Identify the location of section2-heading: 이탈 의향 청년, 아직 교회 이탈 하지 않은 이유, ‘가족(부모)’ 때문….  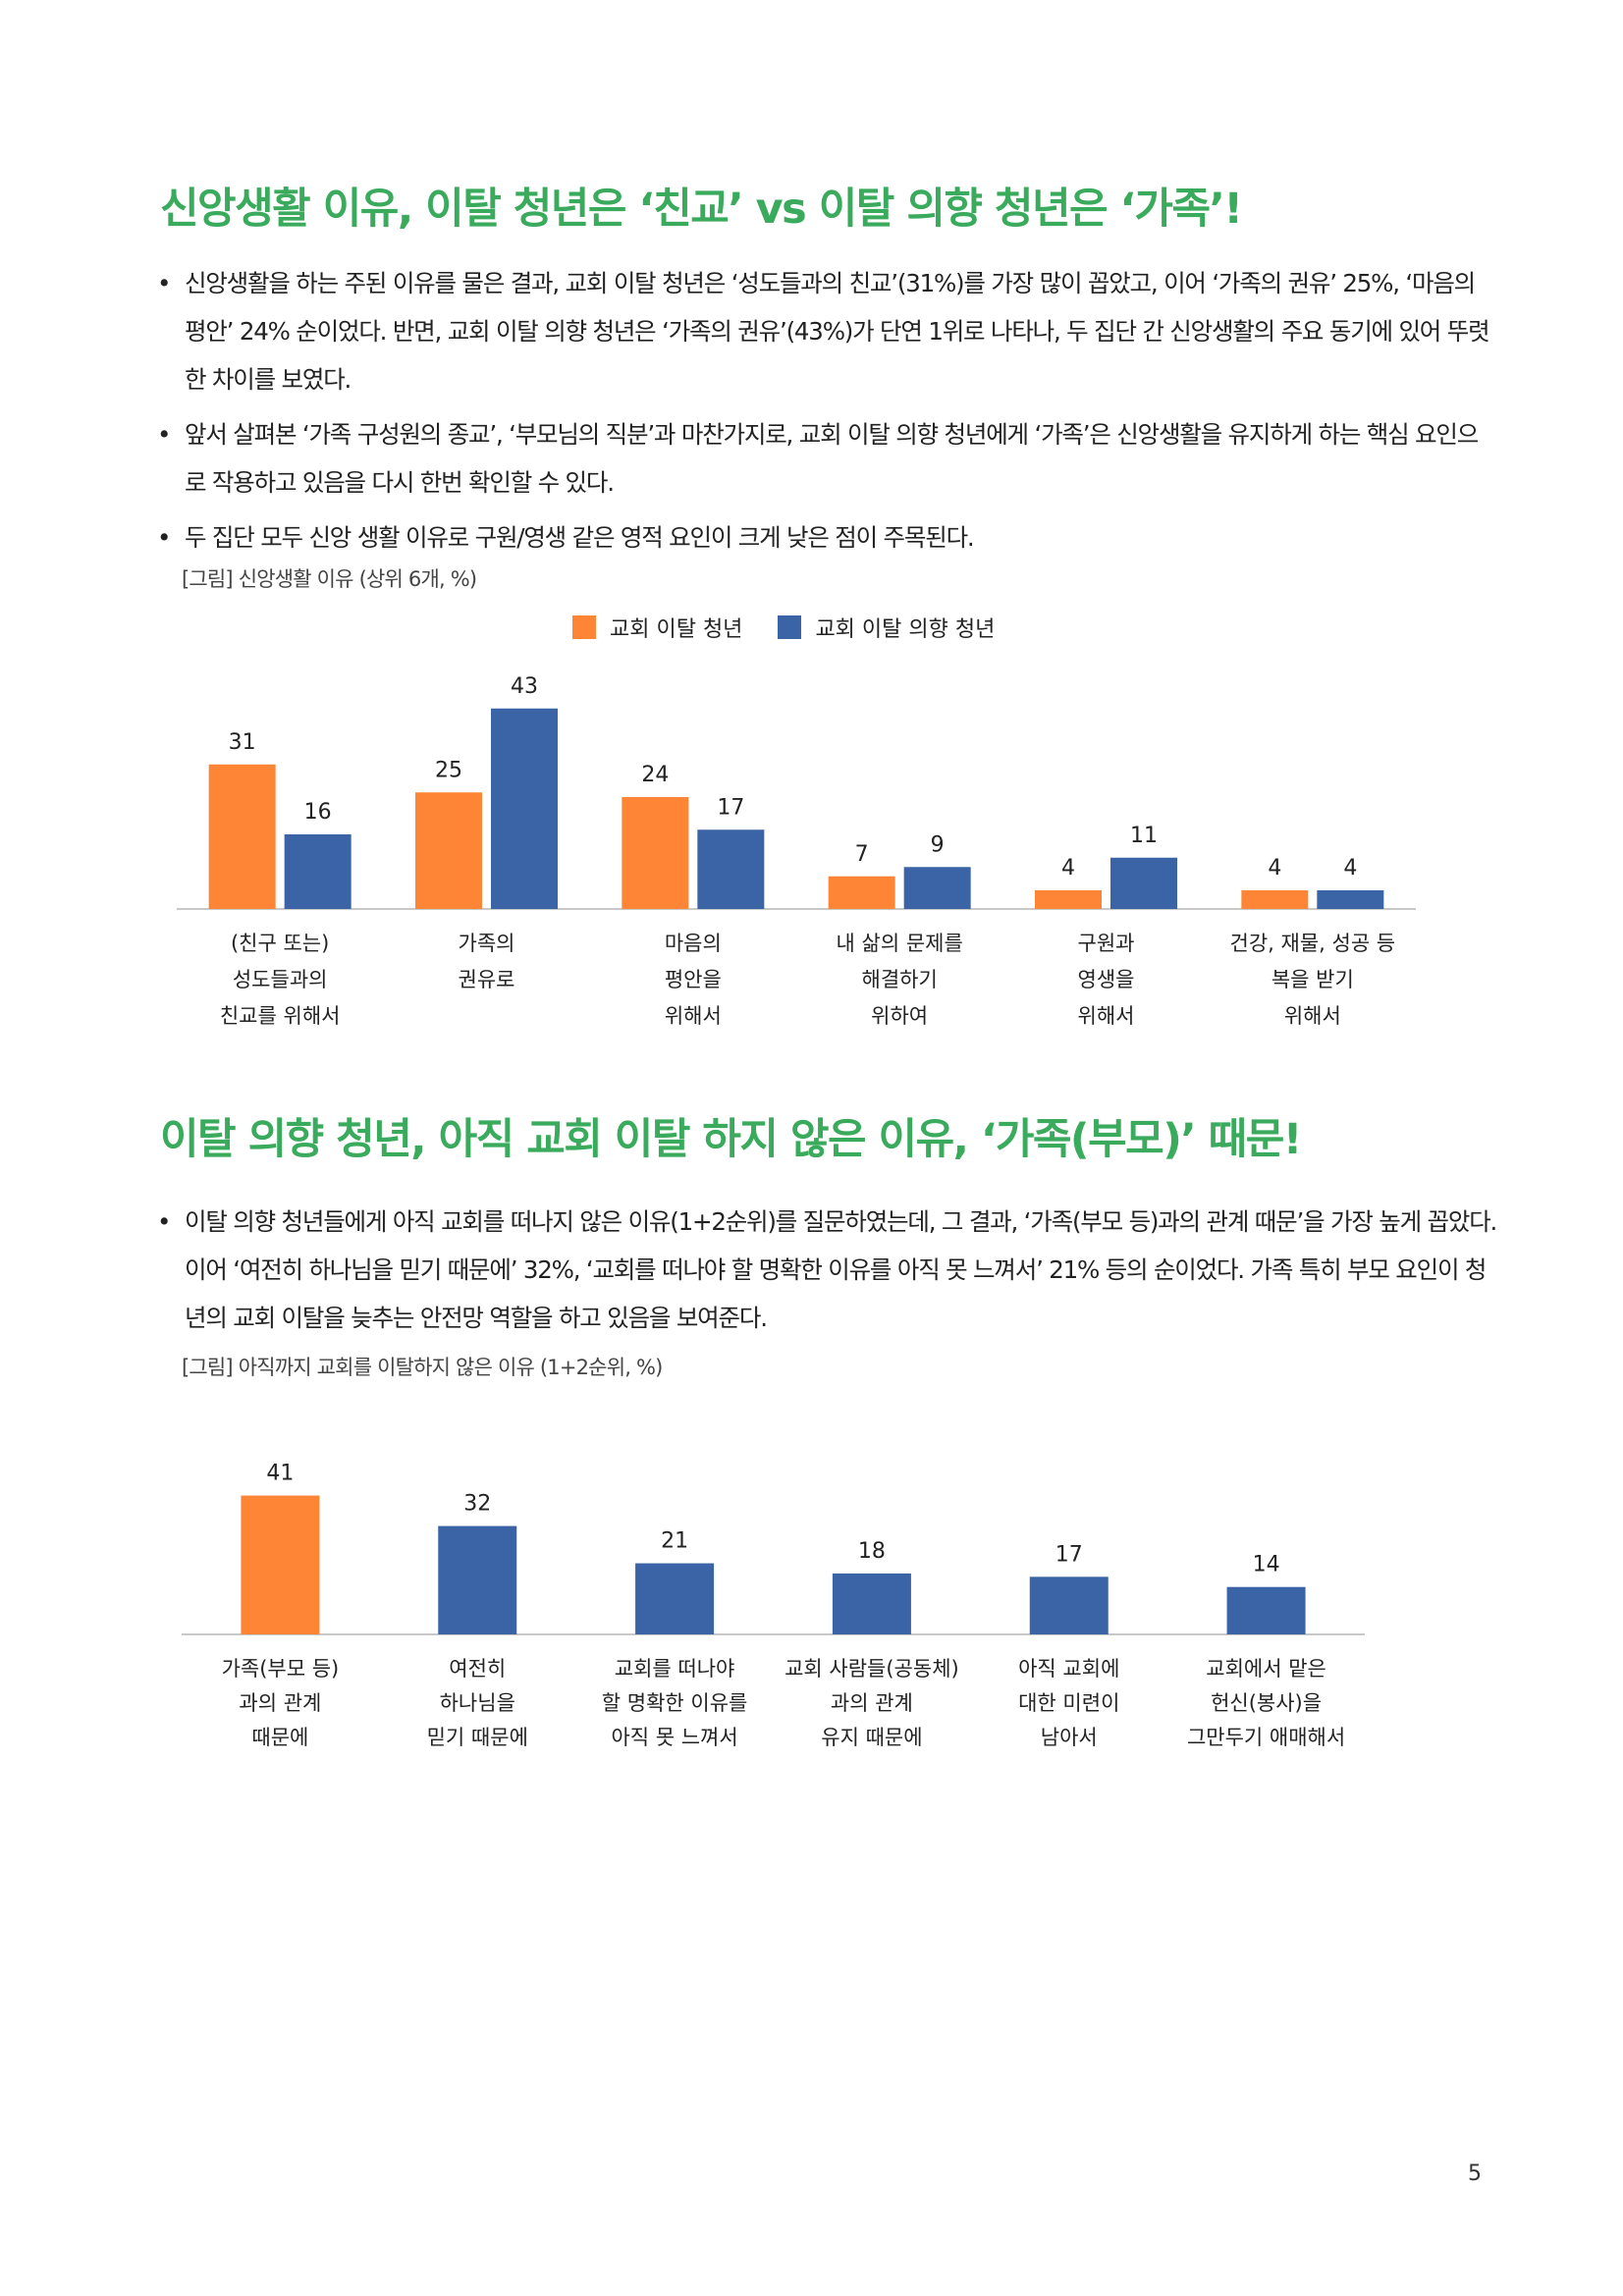
(731, 1139).